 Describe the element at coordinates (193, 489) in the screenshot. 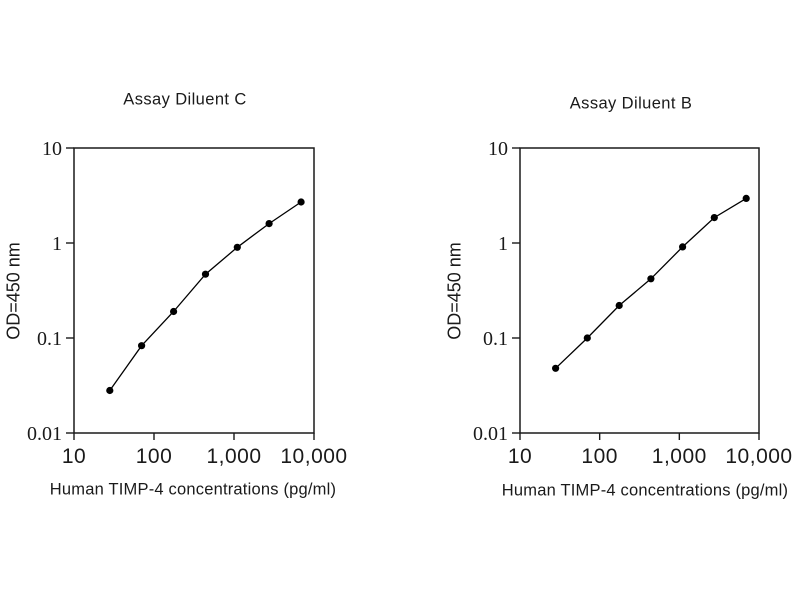

I see `chart-c-x-axis-label: Human TIMP-4 concentrations (pg/ml)` at that location.